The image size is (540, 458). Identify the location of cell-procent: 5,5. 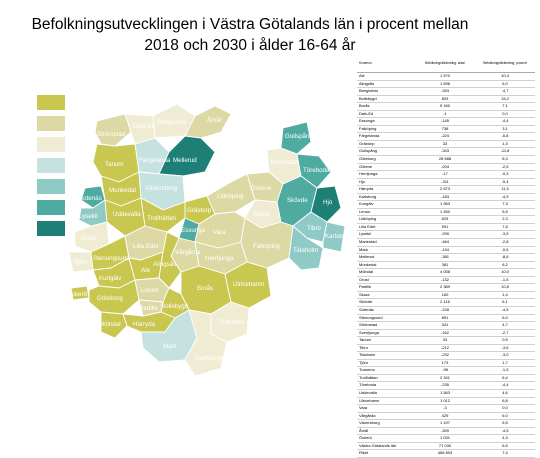
(505, 423).